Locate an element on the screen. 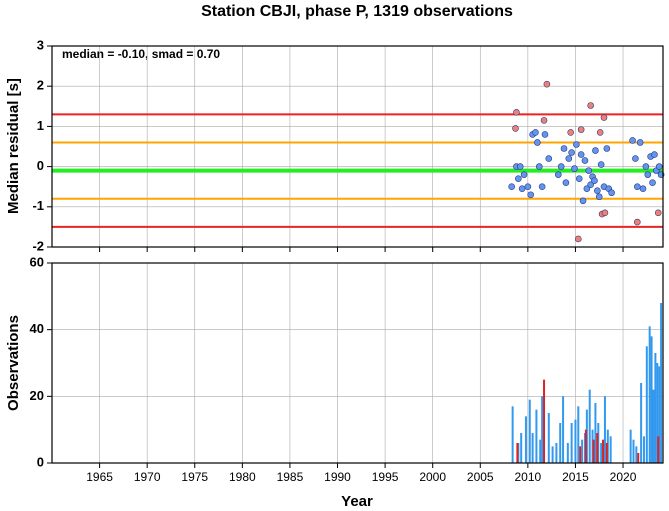  x-tick-label: 1995 is located at coordinates (385, 477).